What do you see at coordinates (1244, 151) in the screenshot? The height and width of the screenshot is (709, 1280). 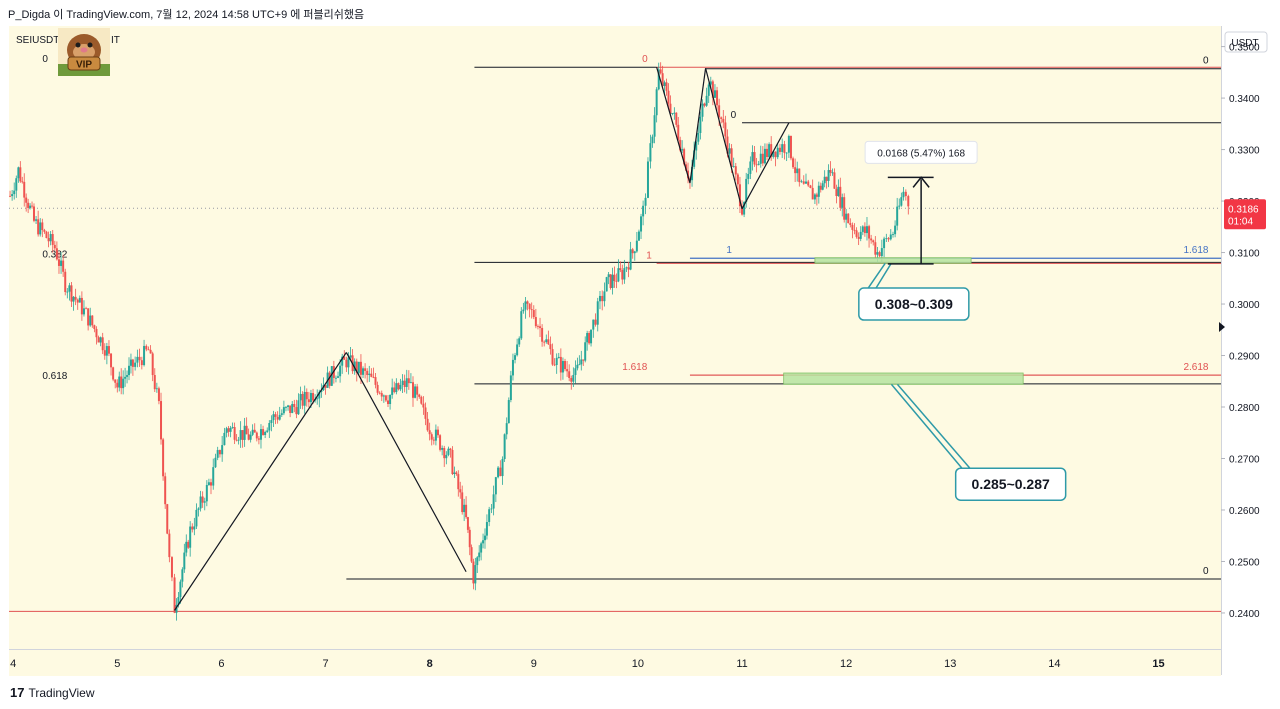 I see `y-tick-label: 0.3300` at bounding box center [1244, 151].